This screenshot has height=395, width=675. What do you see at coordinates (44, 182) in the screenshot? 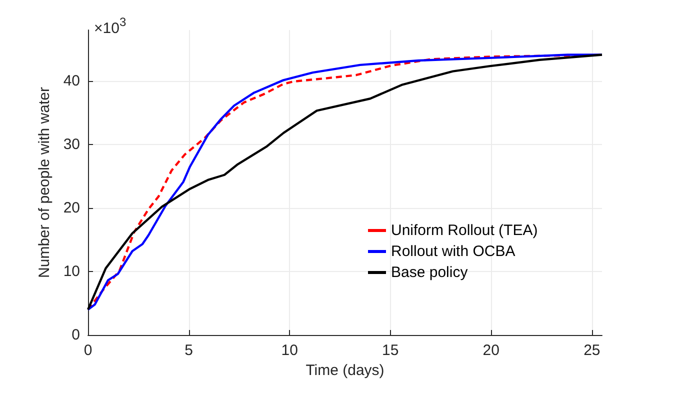
I see `y-axis-title: Number of people with water` at bounding box center [44, 182].